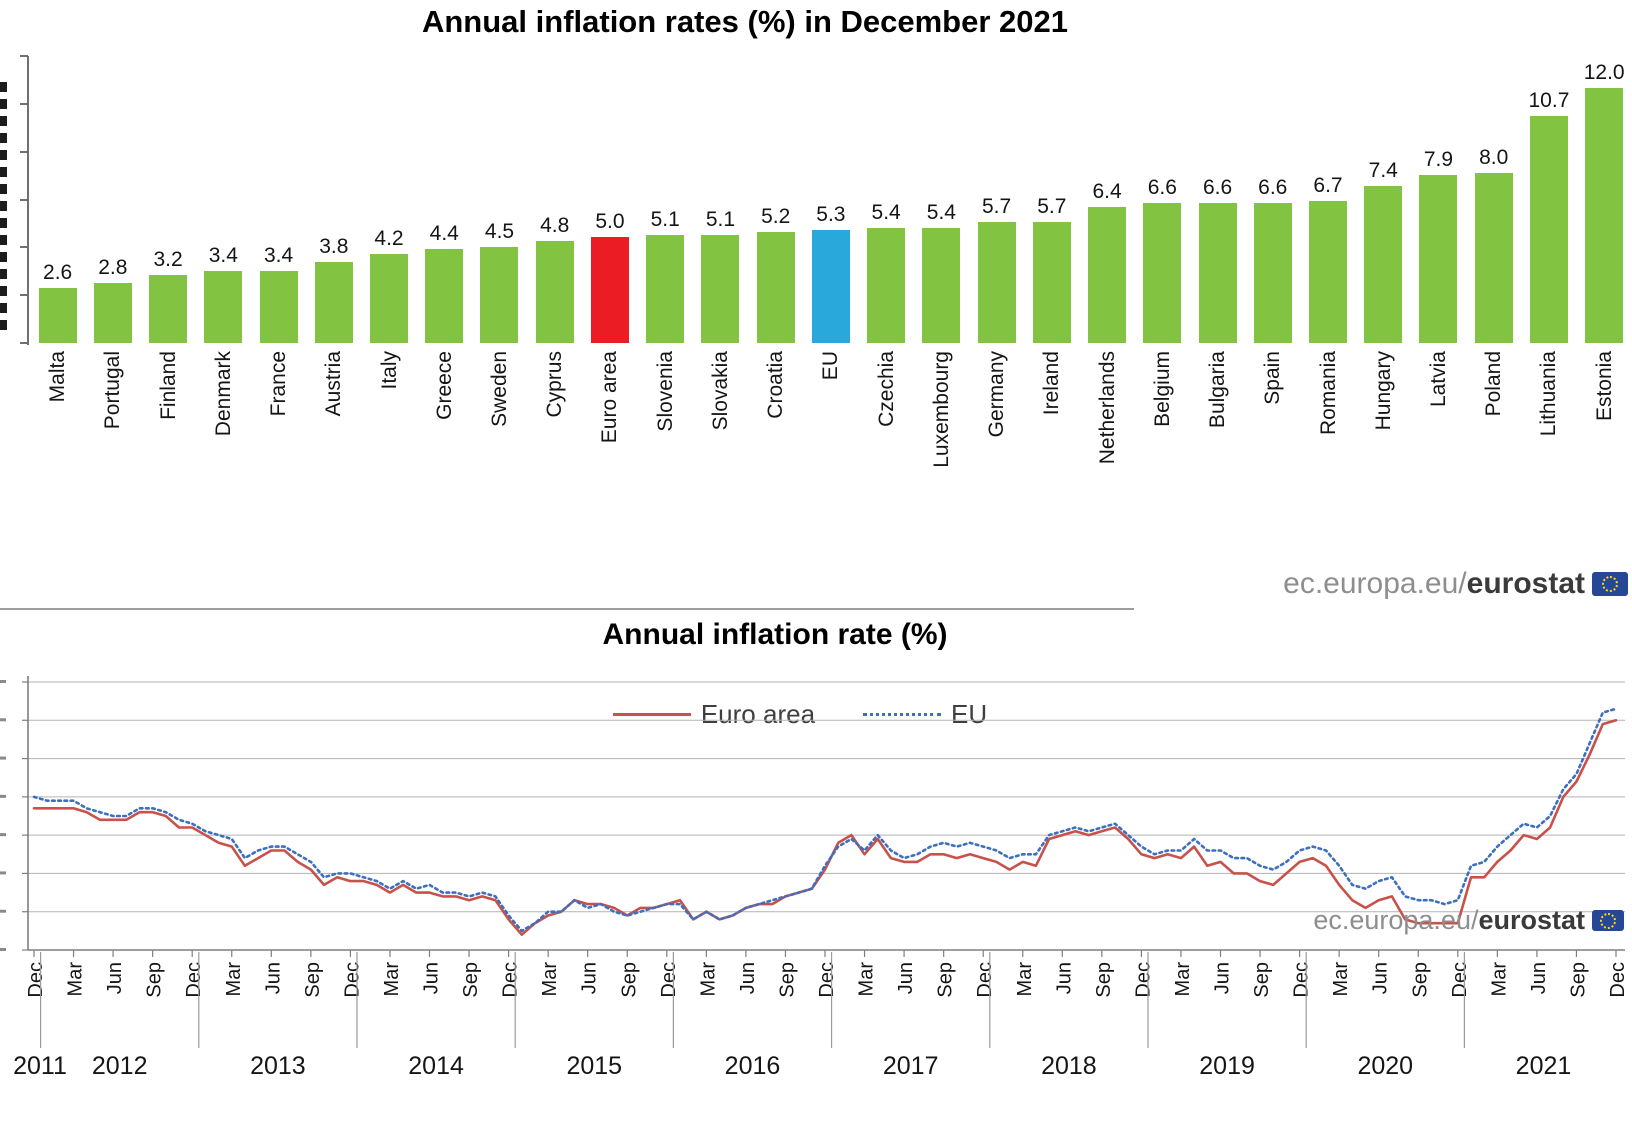 The height and width of the screenshot is (1130, 1632). What do you see at coordinates (1051, 269) in the screenshot?
I see `bar-group-ireland: 5.7` at bounding box center [1051, 269].